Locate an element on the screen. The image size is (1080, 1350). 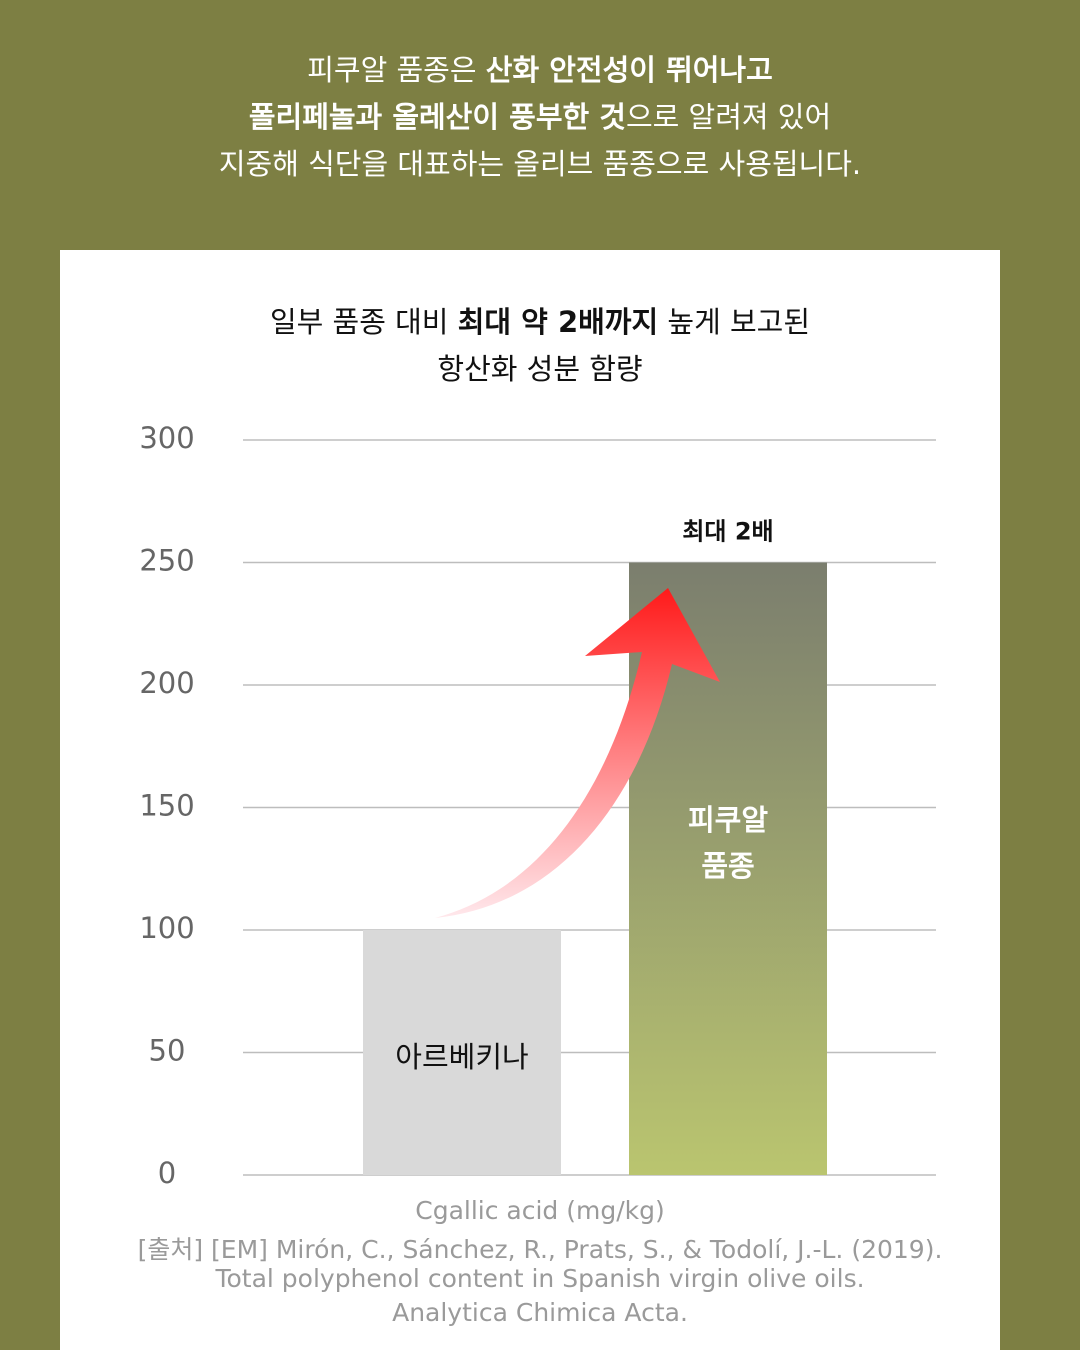
text-segment: 으로 알려져 있어 is located at coordinates (728, 117).